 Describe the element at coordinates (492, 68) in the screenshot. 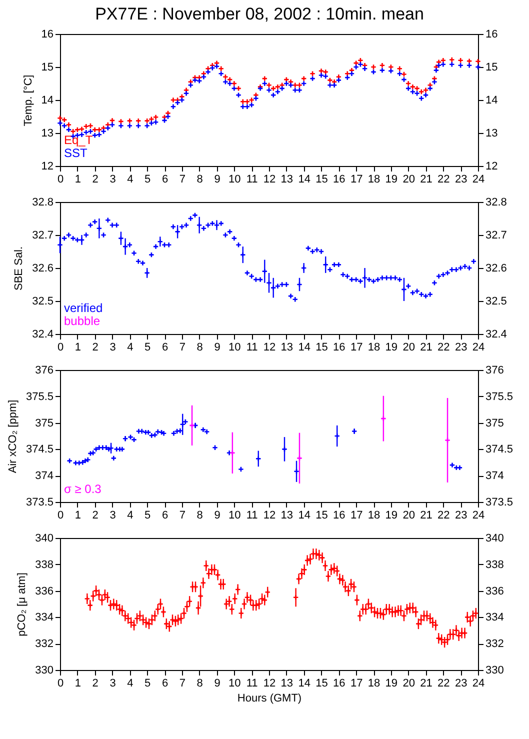

I see `y2-tick-label: 15` at that location.